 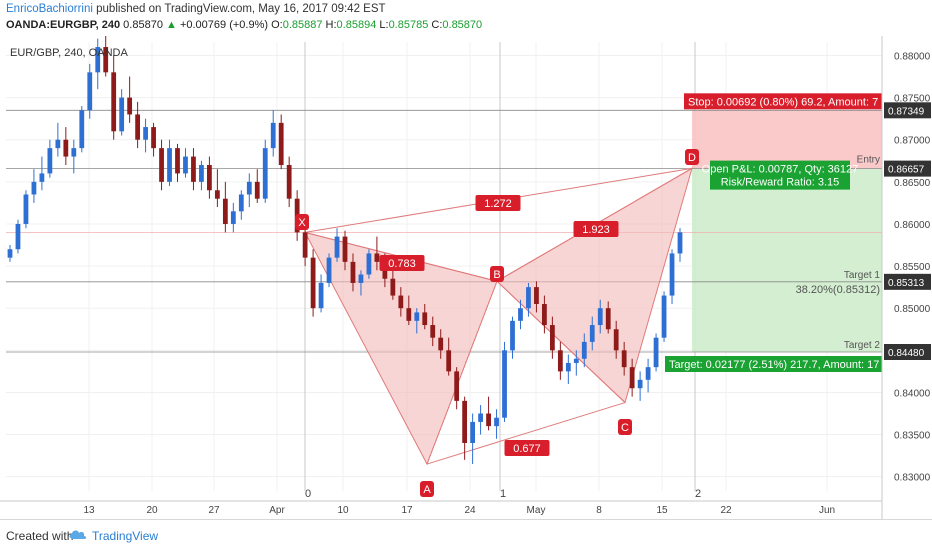 I want to click on y-tick-label: 0.87000, so click(x=912, y=141).